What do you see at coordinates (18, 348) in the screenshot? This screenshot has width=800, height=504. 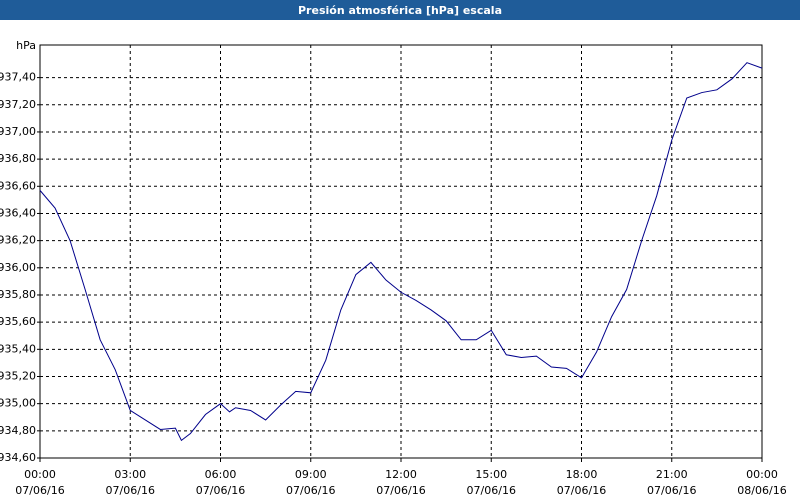 I see `y-tick-label: 935,40` at bounding box center [18, 348].